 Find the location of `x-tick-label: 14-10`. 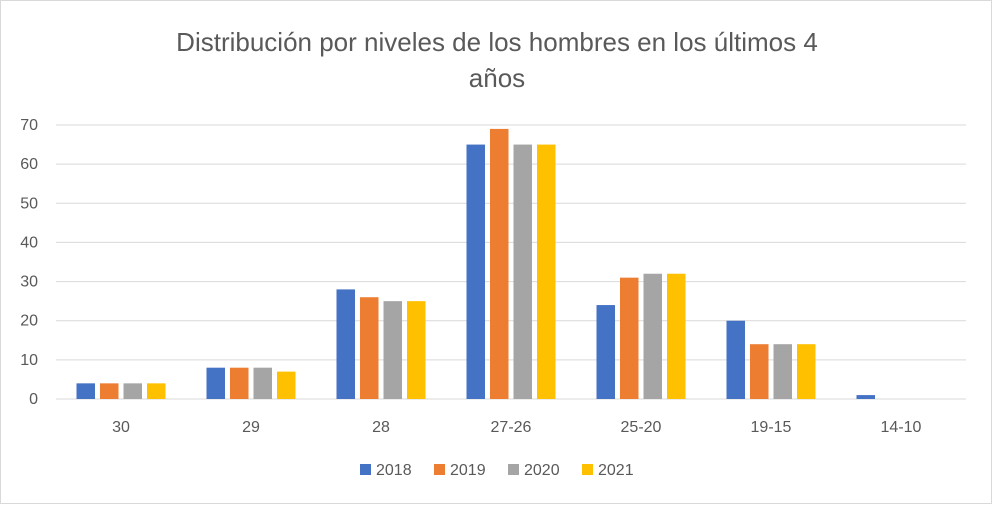

x-tick-label: 14-10 is located at coordinates (901, 427).